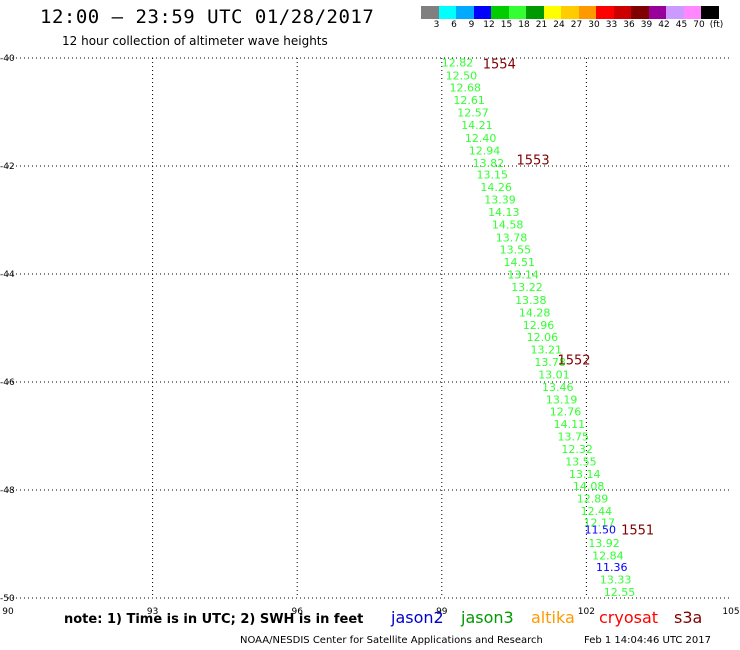 The image size is (740, 650). Describe the element at coordinates (7, 599) in the screenshot. I see `lat-tick-label: -50` at that location.